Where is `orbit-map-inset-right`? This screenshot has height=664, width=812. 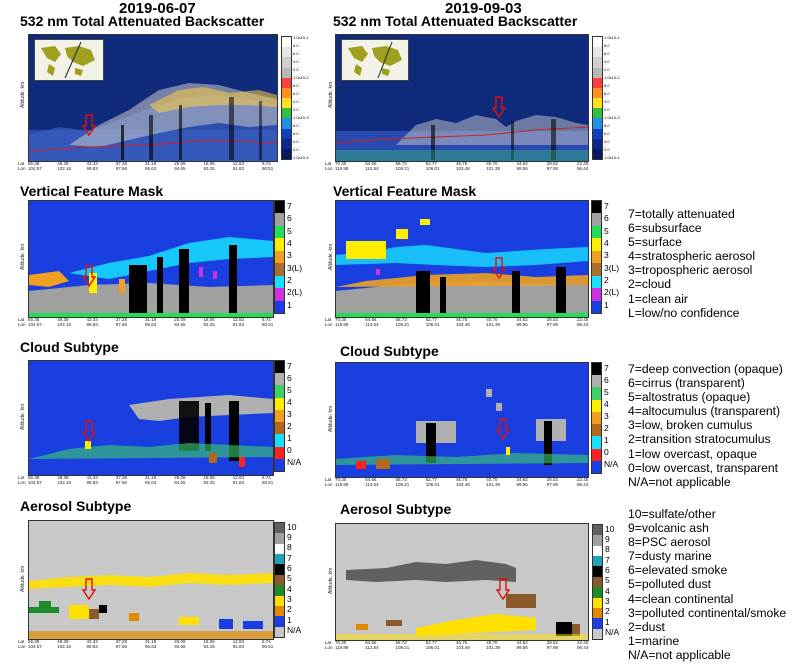
orbit-map-inset-right is located at coordinates (375, 60).